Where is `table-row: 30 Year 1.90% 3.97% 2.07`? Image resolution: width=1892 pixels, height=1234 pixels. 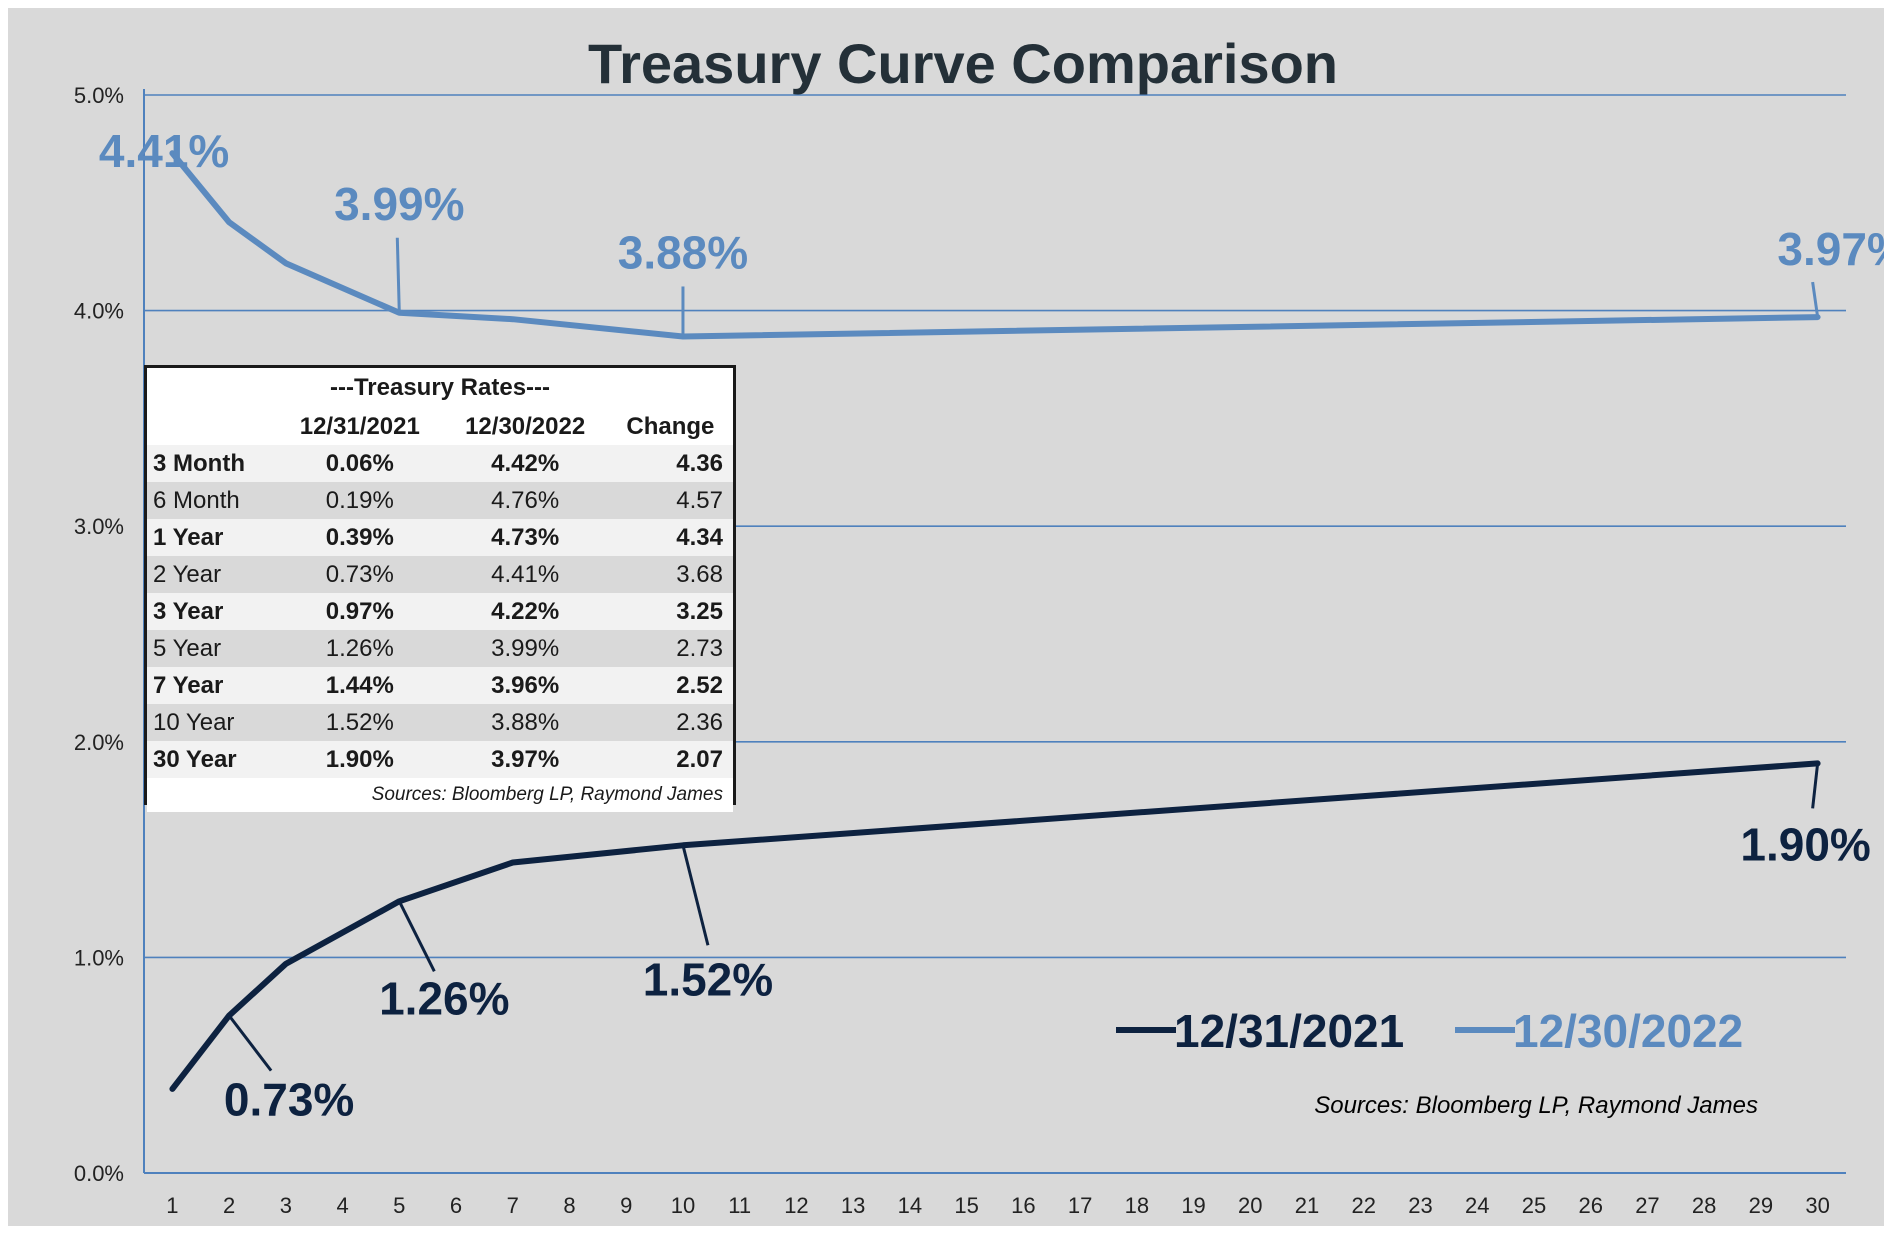
table-row: 30 Year 1.90% 3.97% 2.07 is located at coordinates (440, 759).